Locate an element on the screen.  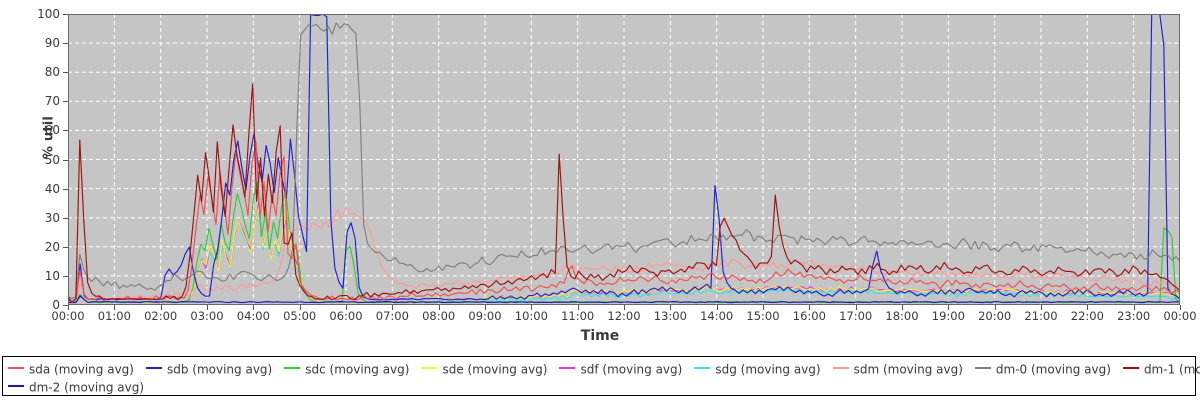
x-tick-label: 20:00 is located at coordinates (995, 316).